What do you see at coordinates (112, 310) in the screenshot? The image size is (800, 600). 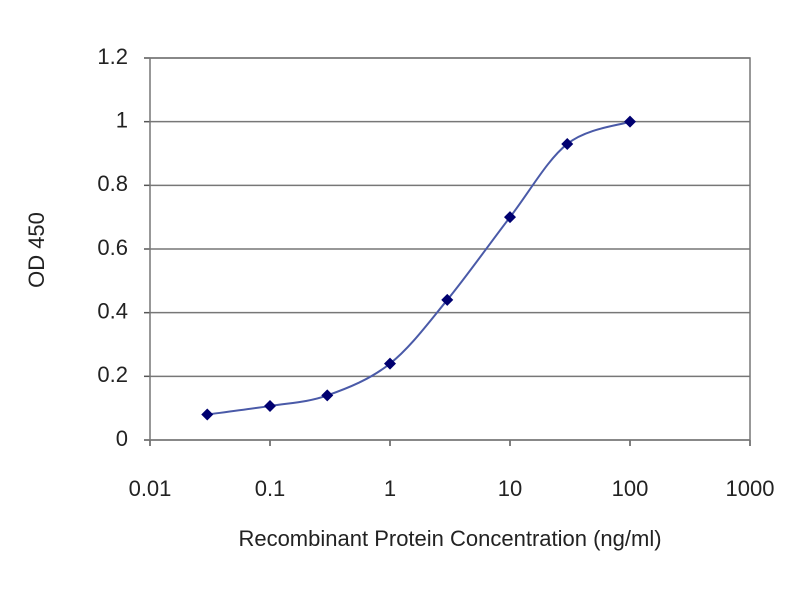 I see `y-tick-label: 0.4` at bounding box center [112, 310].